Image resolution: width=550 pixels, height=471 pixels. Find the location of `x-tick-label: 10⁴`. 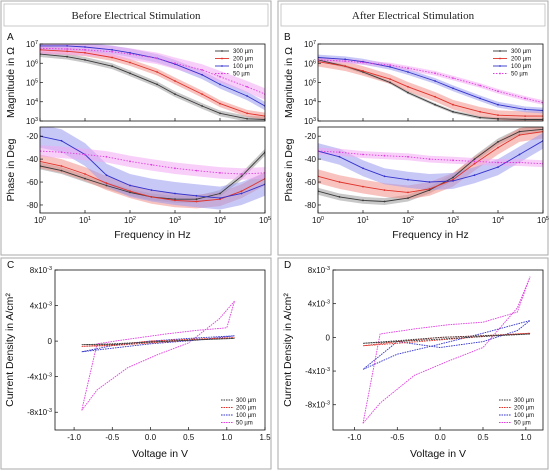

x-tick-label: 10⁴ is located at coordinates (498, 220).